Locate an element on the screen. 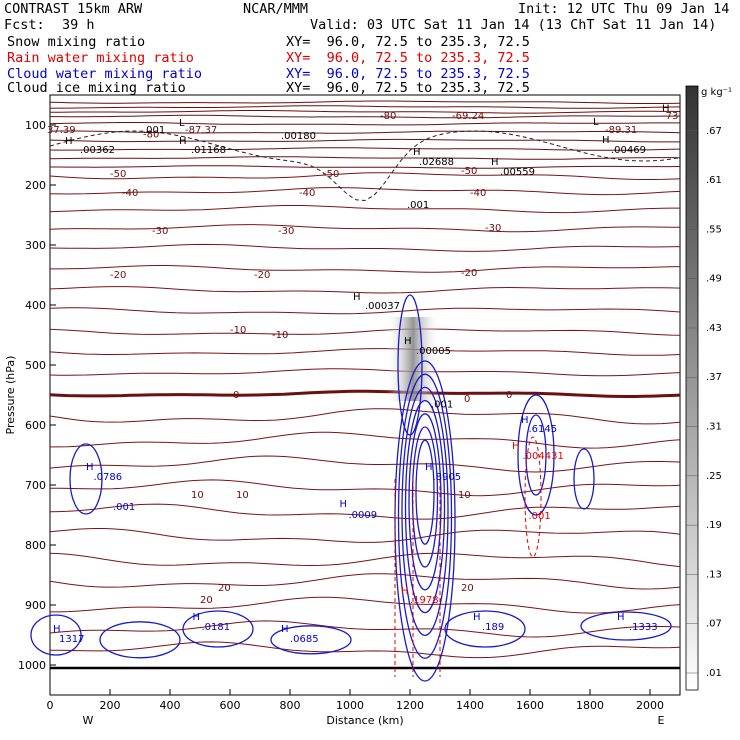 The image size is (740, 740). y-axis-label: Pressure (hPa) is located at coordinates (10, 395).